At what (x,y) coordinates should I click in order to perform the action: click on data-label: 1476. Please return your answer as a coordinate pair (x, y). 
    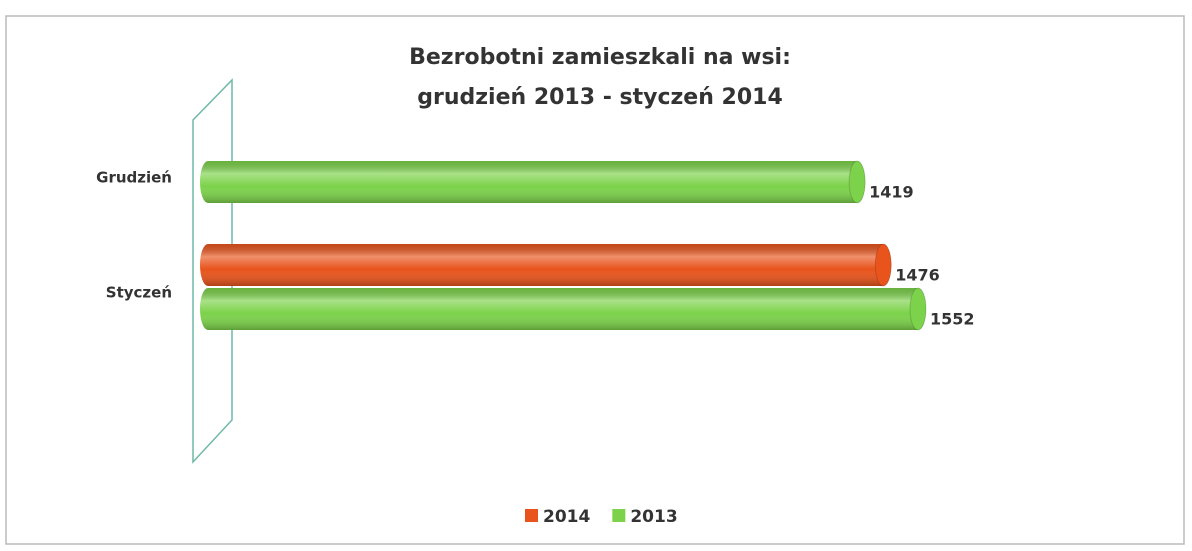
    Looking at the image, I should click on (917, 275).